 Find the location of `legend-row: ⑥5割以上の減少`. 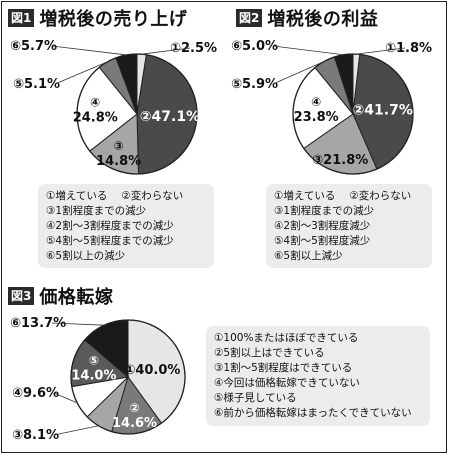

legend-row: ⑥5割以上の減少 is located at coordinates (126, 256).